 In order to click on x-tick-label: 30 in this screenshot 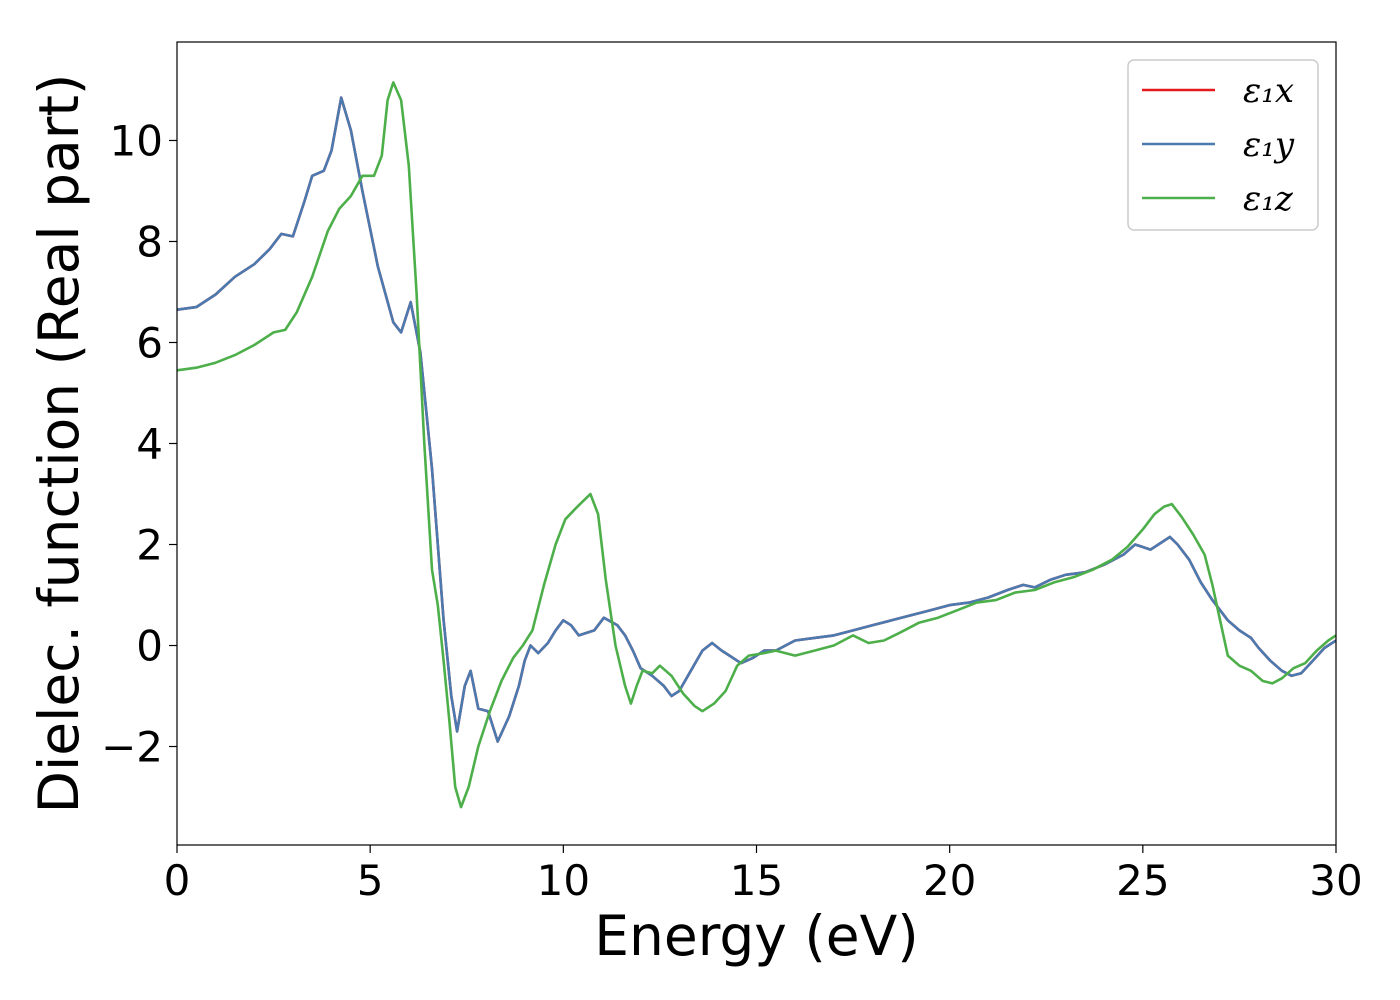, I will do `click(1335, 880)`.